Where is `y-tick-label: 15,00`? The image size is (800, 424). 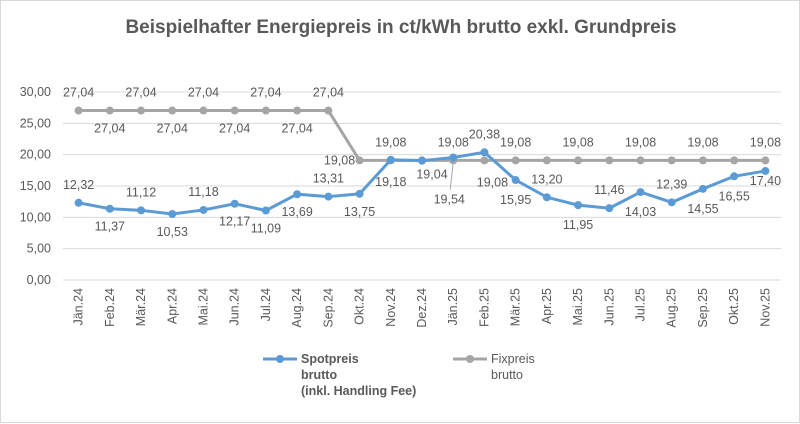
y-tick-label: 15,00 is located at coordinates (35, 186).